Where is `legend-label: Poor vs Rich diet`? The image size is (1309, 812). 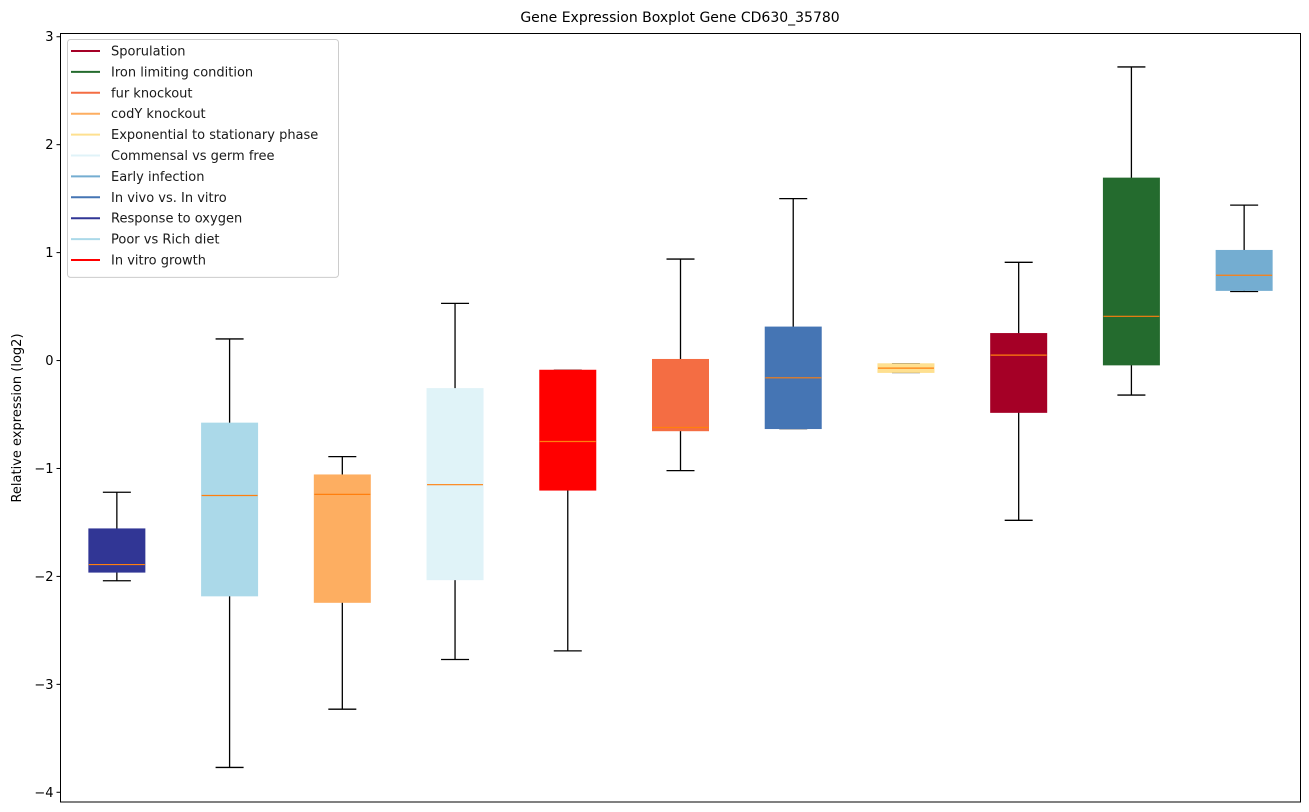 legend-label: Poor vs Rich diet is located at coordinates (165, 240).